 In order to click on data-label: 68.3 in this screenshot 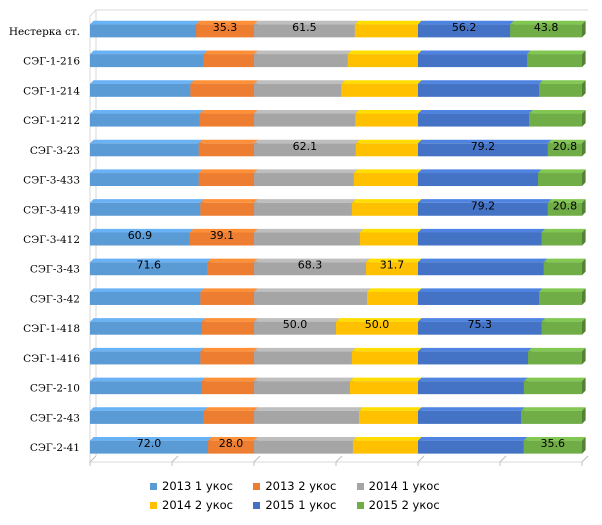, I will do `click(310, 265)`.